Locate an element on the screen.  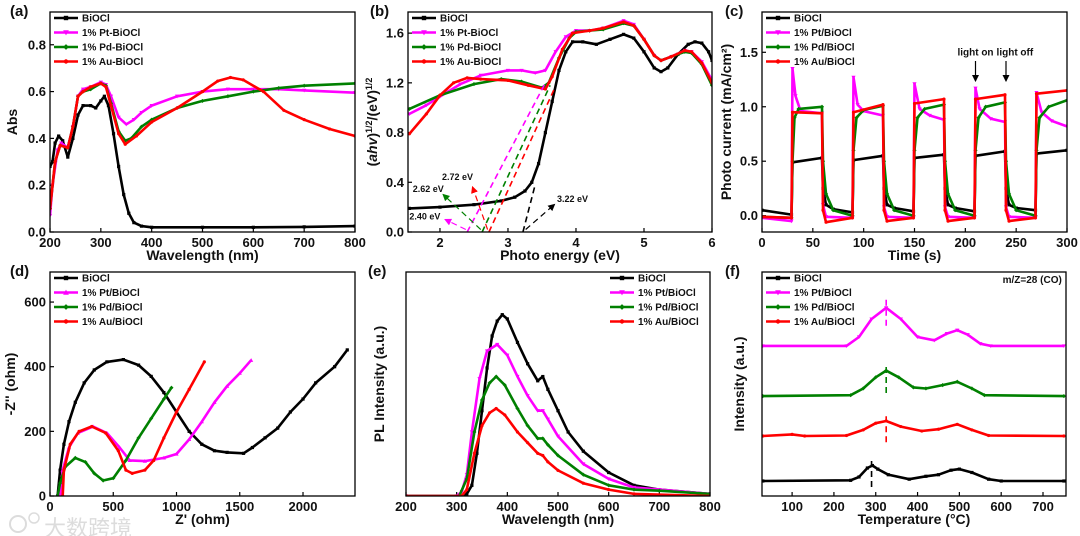
y-axis-label: (ahv)1/2/(eV)1/2 is located at coordinates (372, 122).